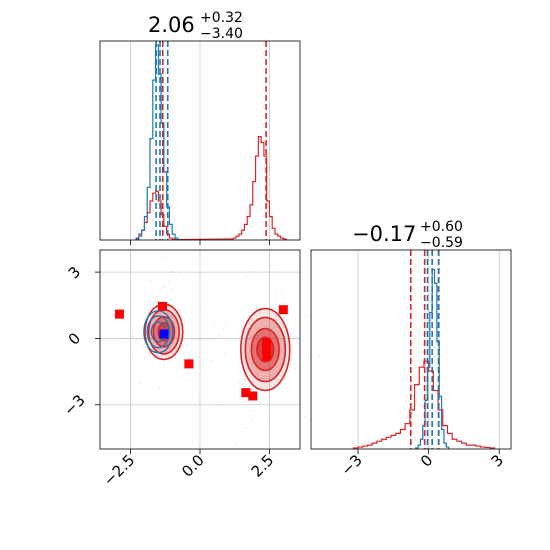 The height and width of the screenshot is (550, 550). What do you see at coordinates (221, 18) in the screenshot?
I see `title-x-upper-error: +0.32` at bounding box center [221, 18].